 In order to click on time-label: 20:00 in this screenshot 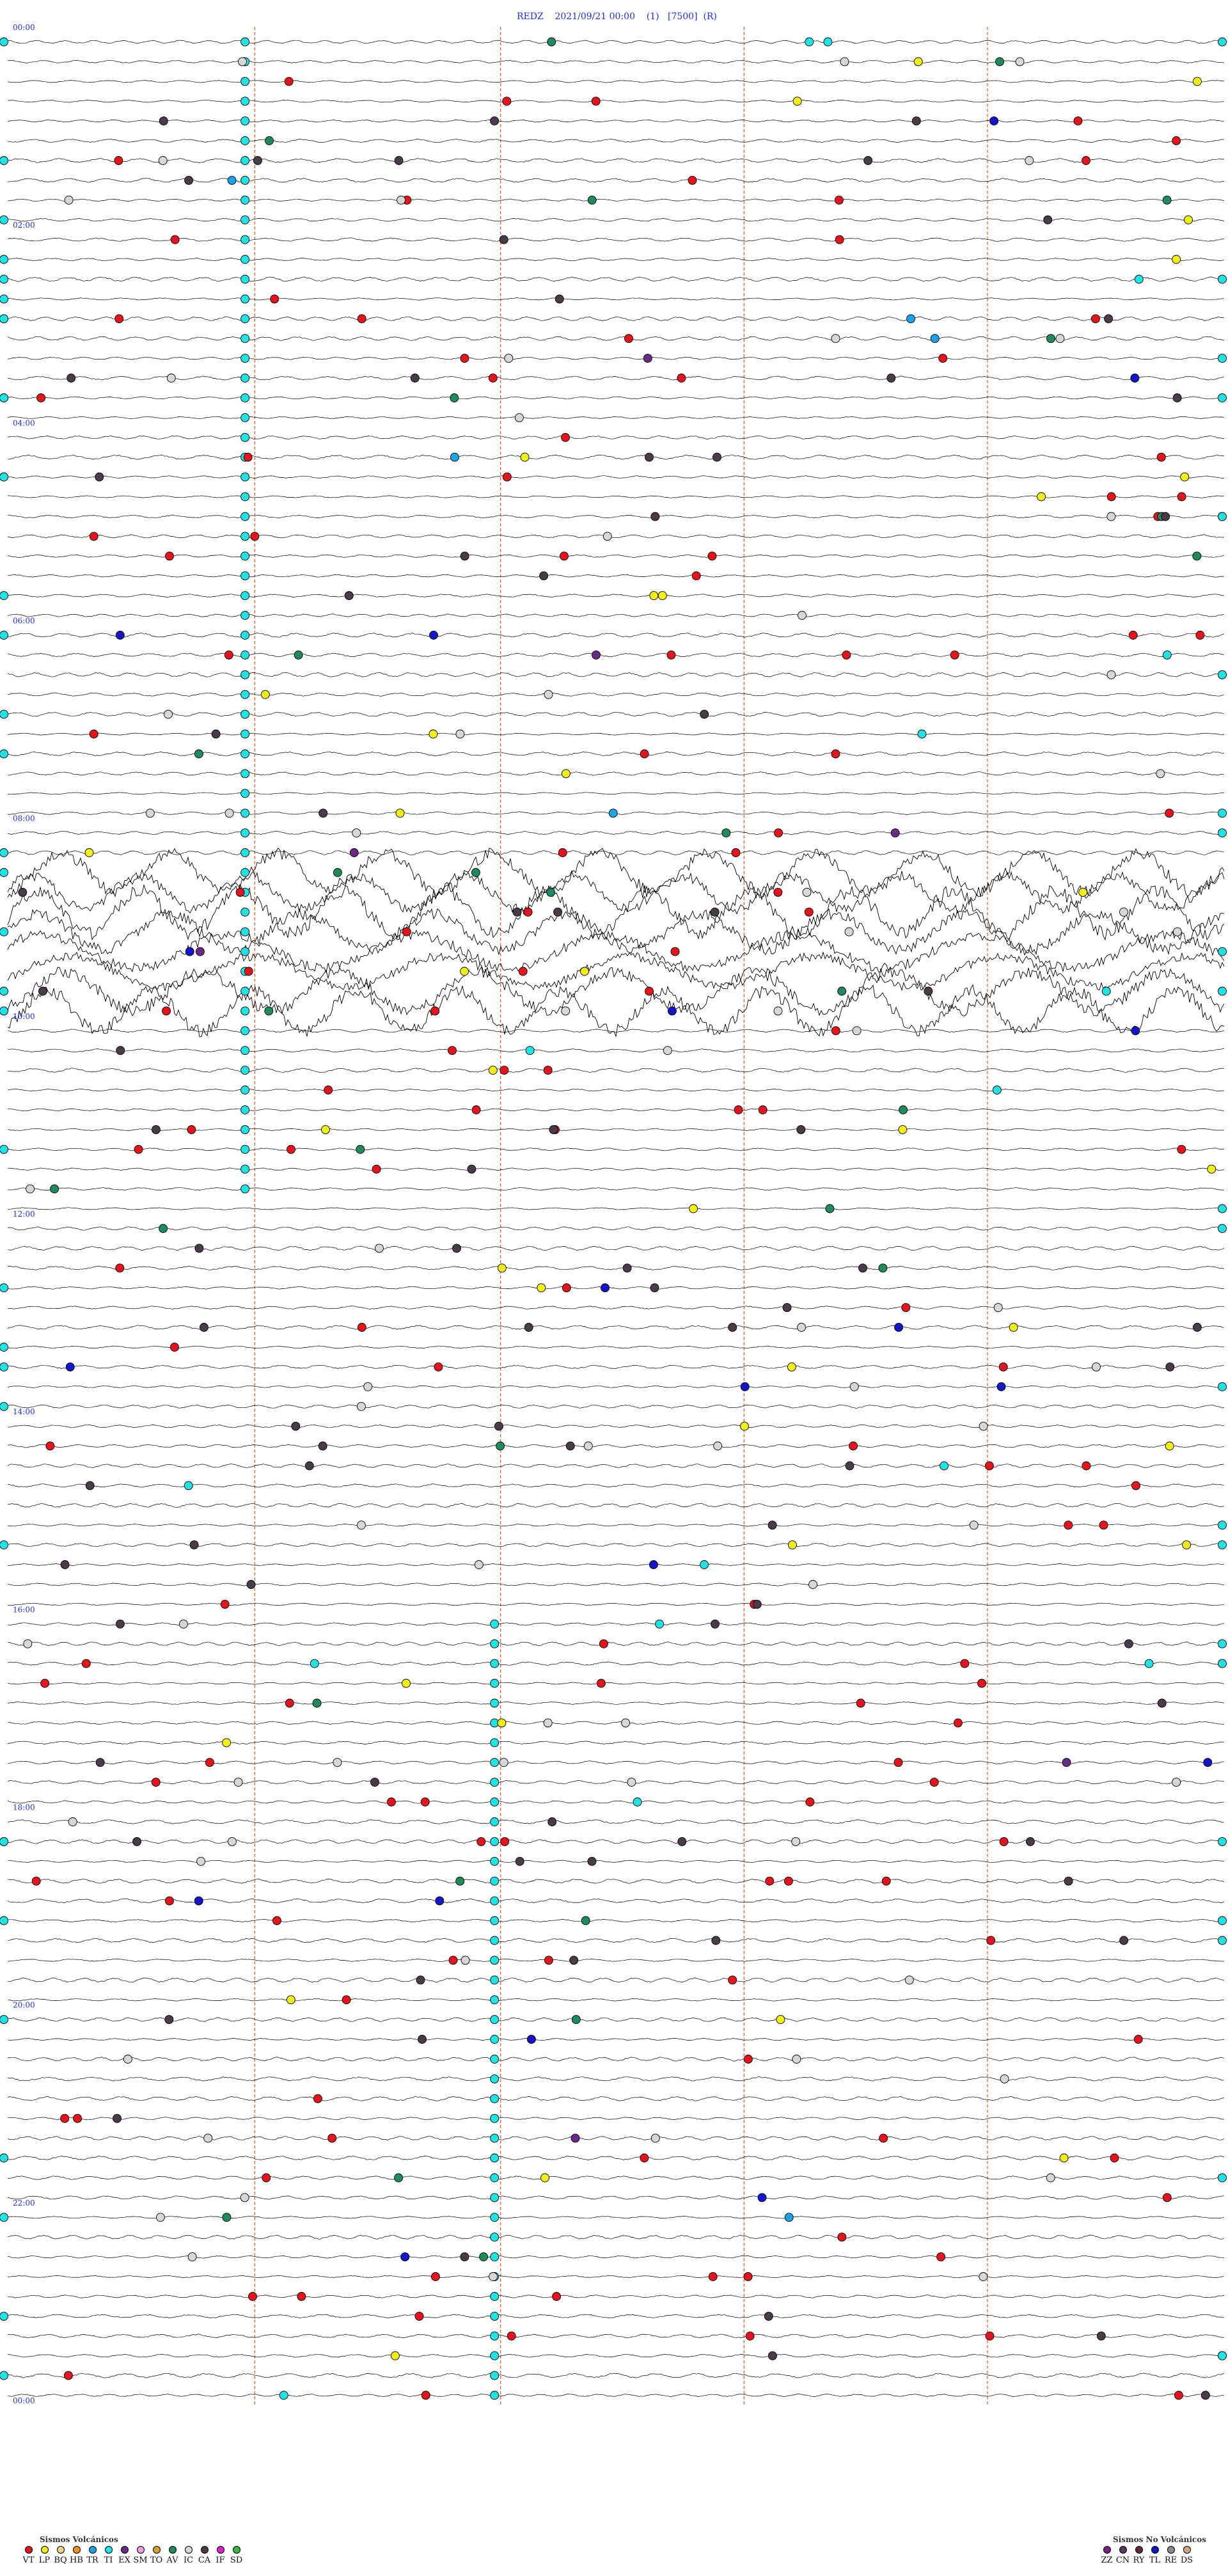, I will do `click(24, 2005)`.